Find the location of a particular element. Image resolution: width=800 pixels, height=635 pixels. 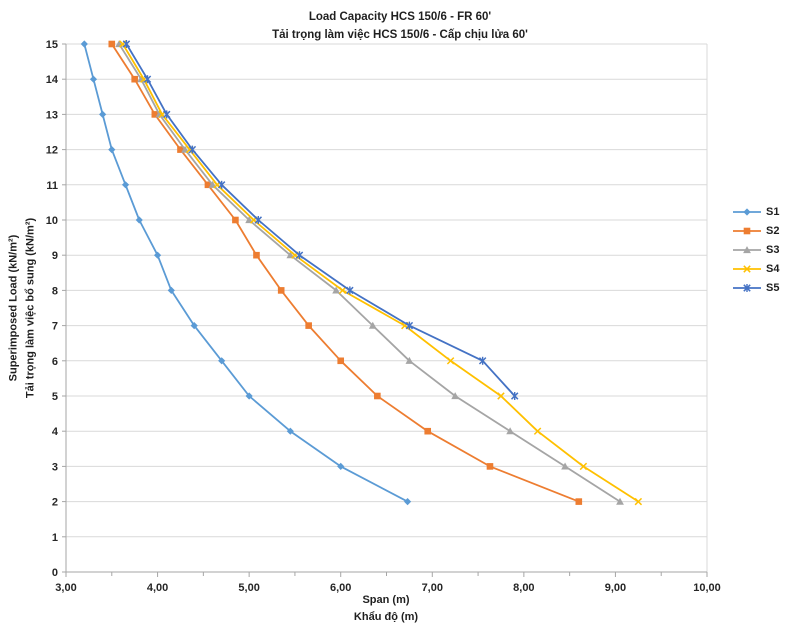

svg-text: 4,00 is located at coordinates (157, 588).